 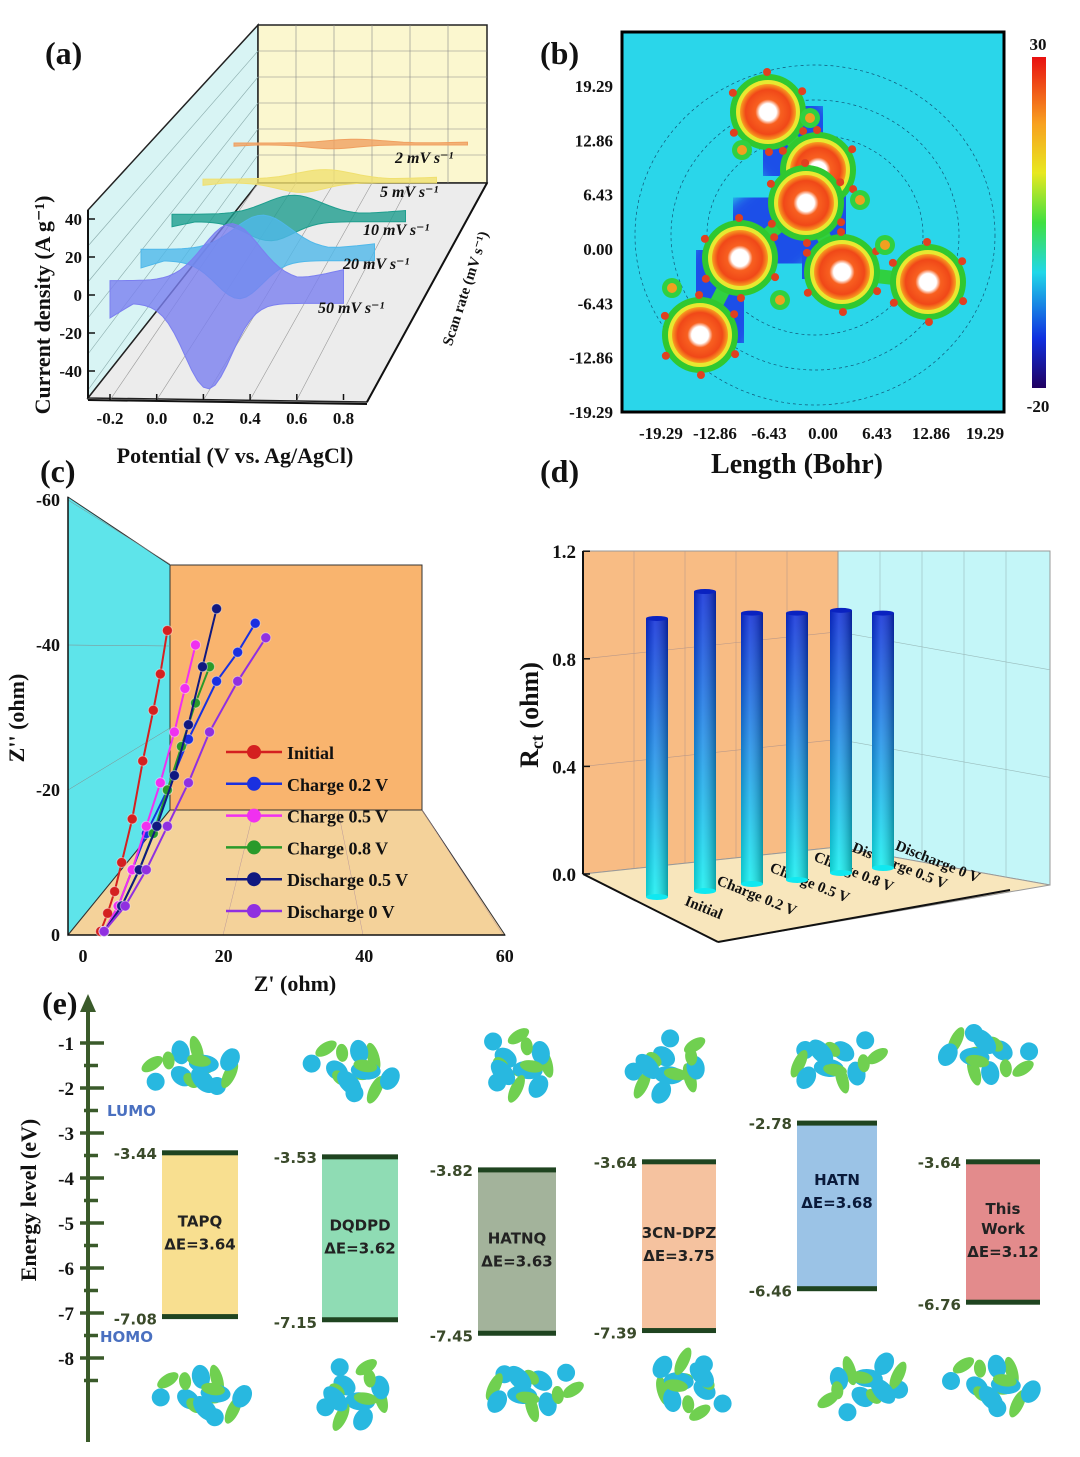 I want to click on ring-core, so click(x=806, y=203).